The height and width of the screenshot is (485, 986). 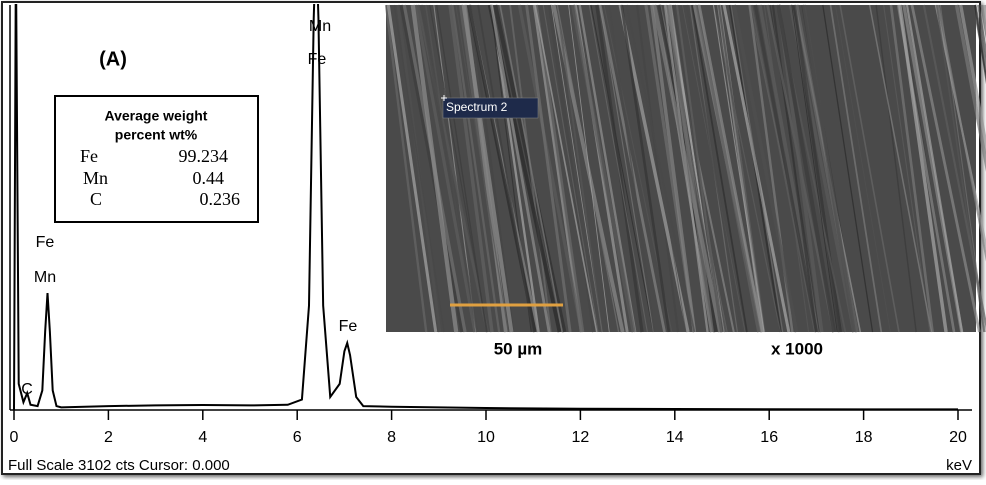 I want to click on x-tick-label: 10, so click(x=486, y=437).